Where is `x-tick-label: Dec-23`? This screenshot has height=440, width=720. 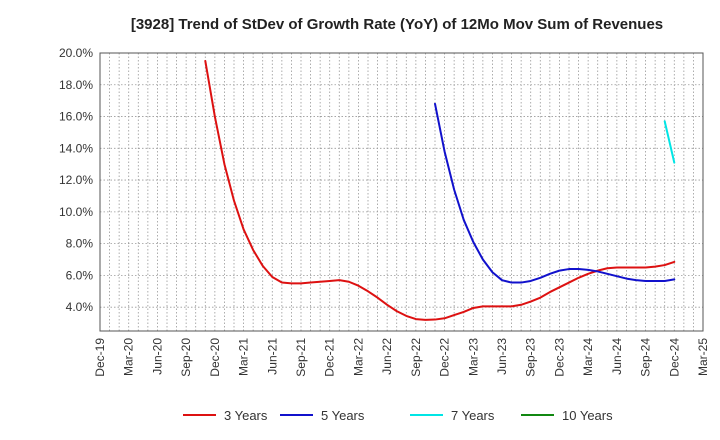
x-tick-label: Dec-23 is located at coordinates (559, 357).